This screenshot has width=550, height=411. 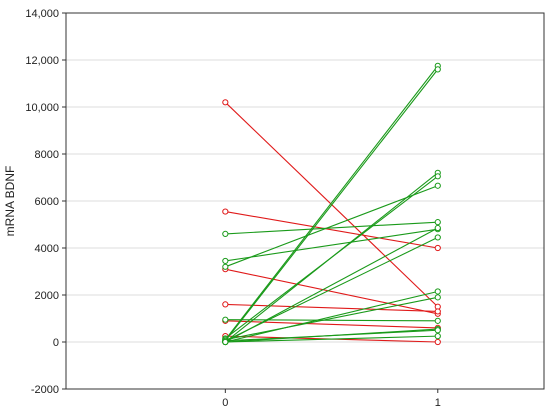 What do you see at coordinates (438, 403) in the screenshot?
I see `x-tick-label: 1` at bounding box center [438, 403].